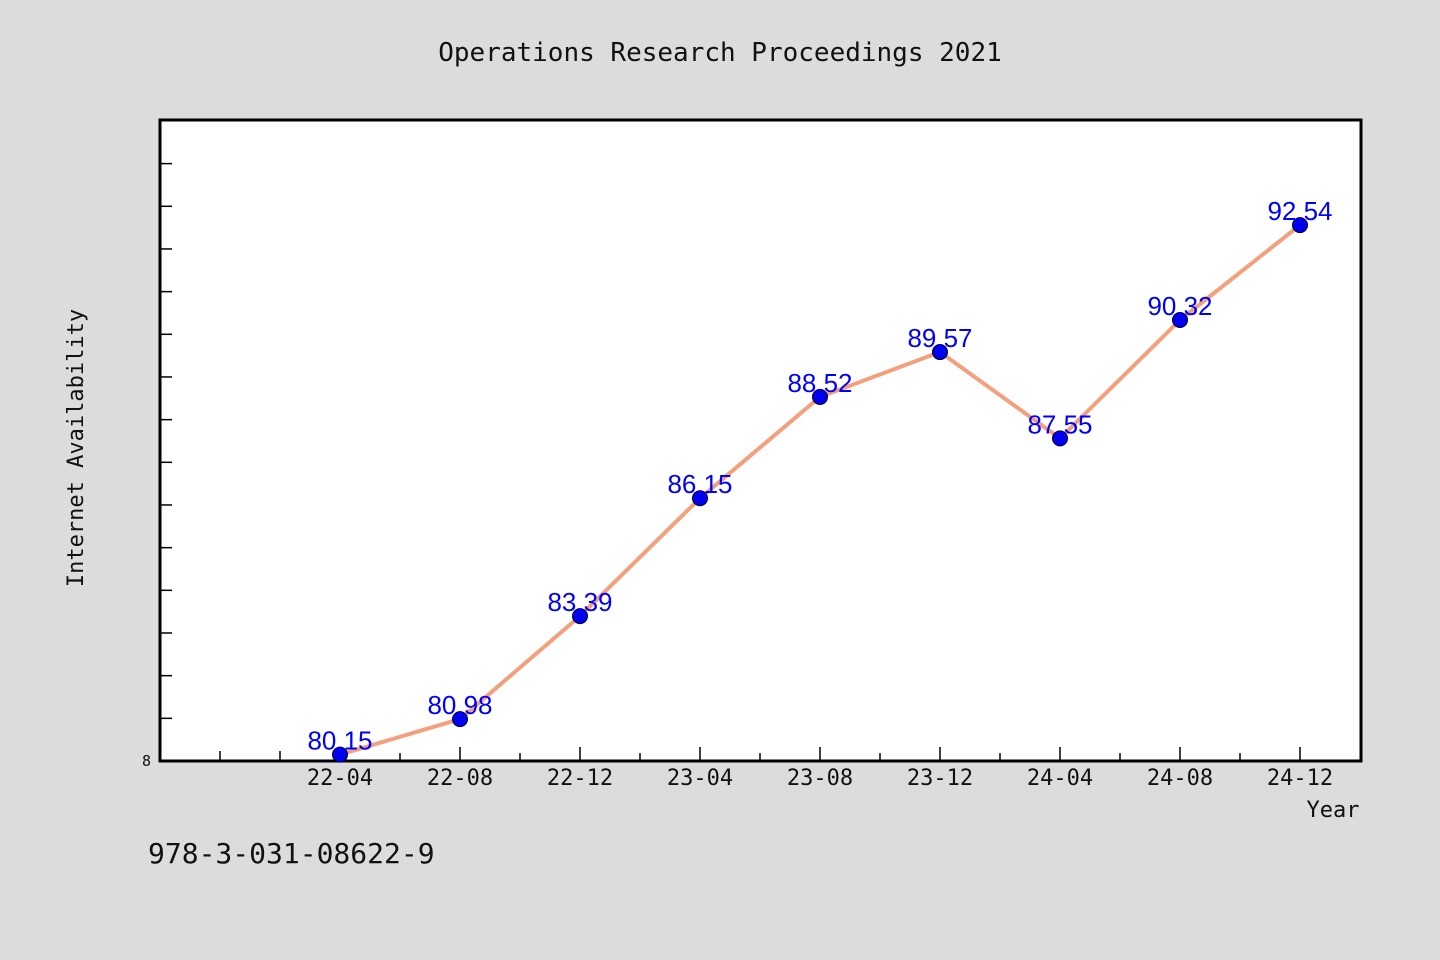  What do you see at coordinates (720, 53) in the screenshot?
I see `chart-title: Operations Research Proceedings 2021` at bounding box center [720, 53].